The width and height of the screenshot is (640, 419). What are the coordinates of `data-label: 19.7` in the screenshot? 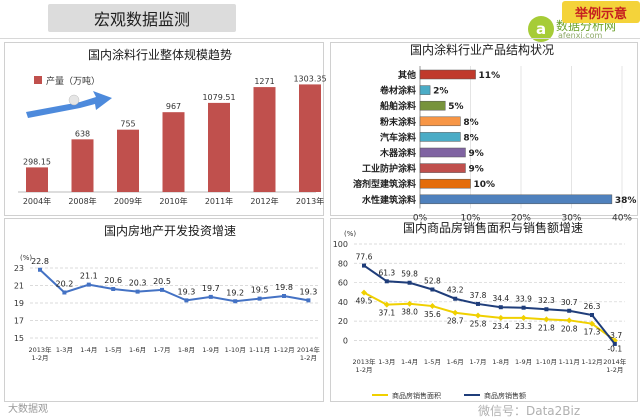 It's located at (211, 288).